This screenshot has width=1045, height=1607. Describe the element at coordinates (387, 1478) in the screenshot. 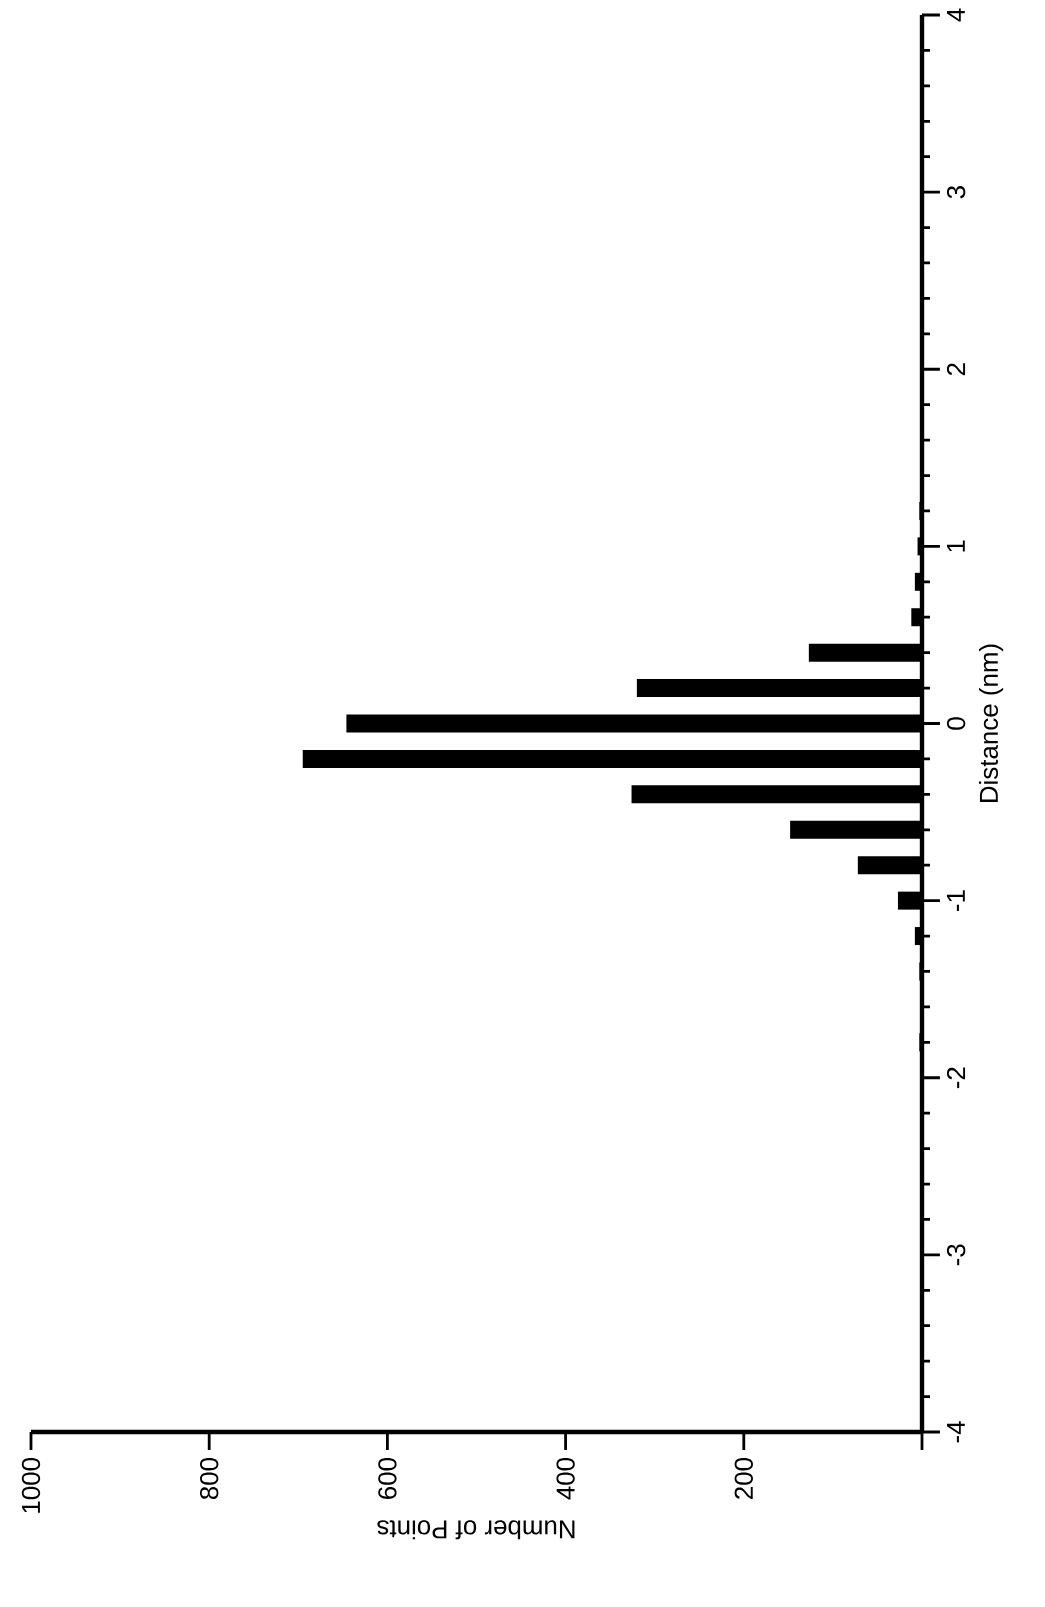

I see `x-tick-label: 600` at that location.